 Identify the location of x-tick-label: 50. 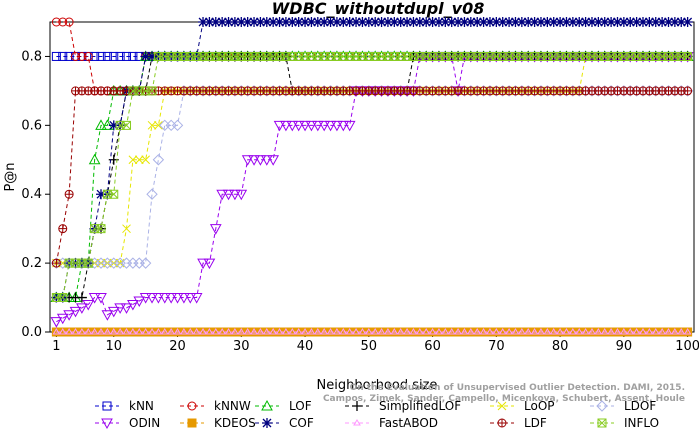
(369, 346).